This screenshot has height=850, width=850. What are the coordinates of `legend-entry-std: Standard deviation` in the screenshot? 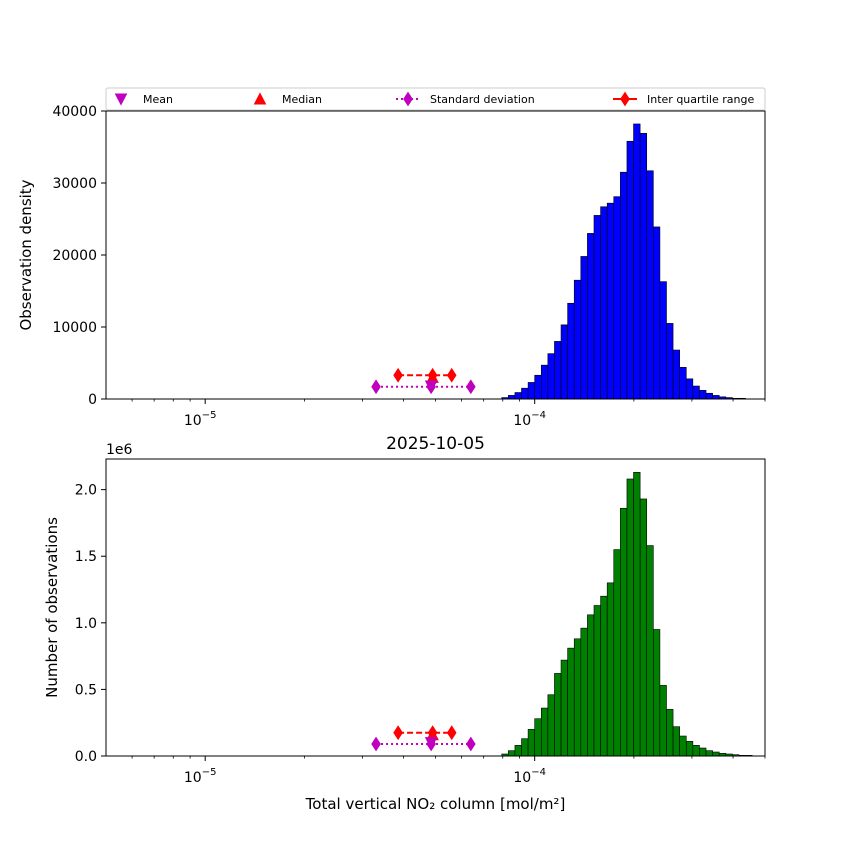 It's located at (465, 99).